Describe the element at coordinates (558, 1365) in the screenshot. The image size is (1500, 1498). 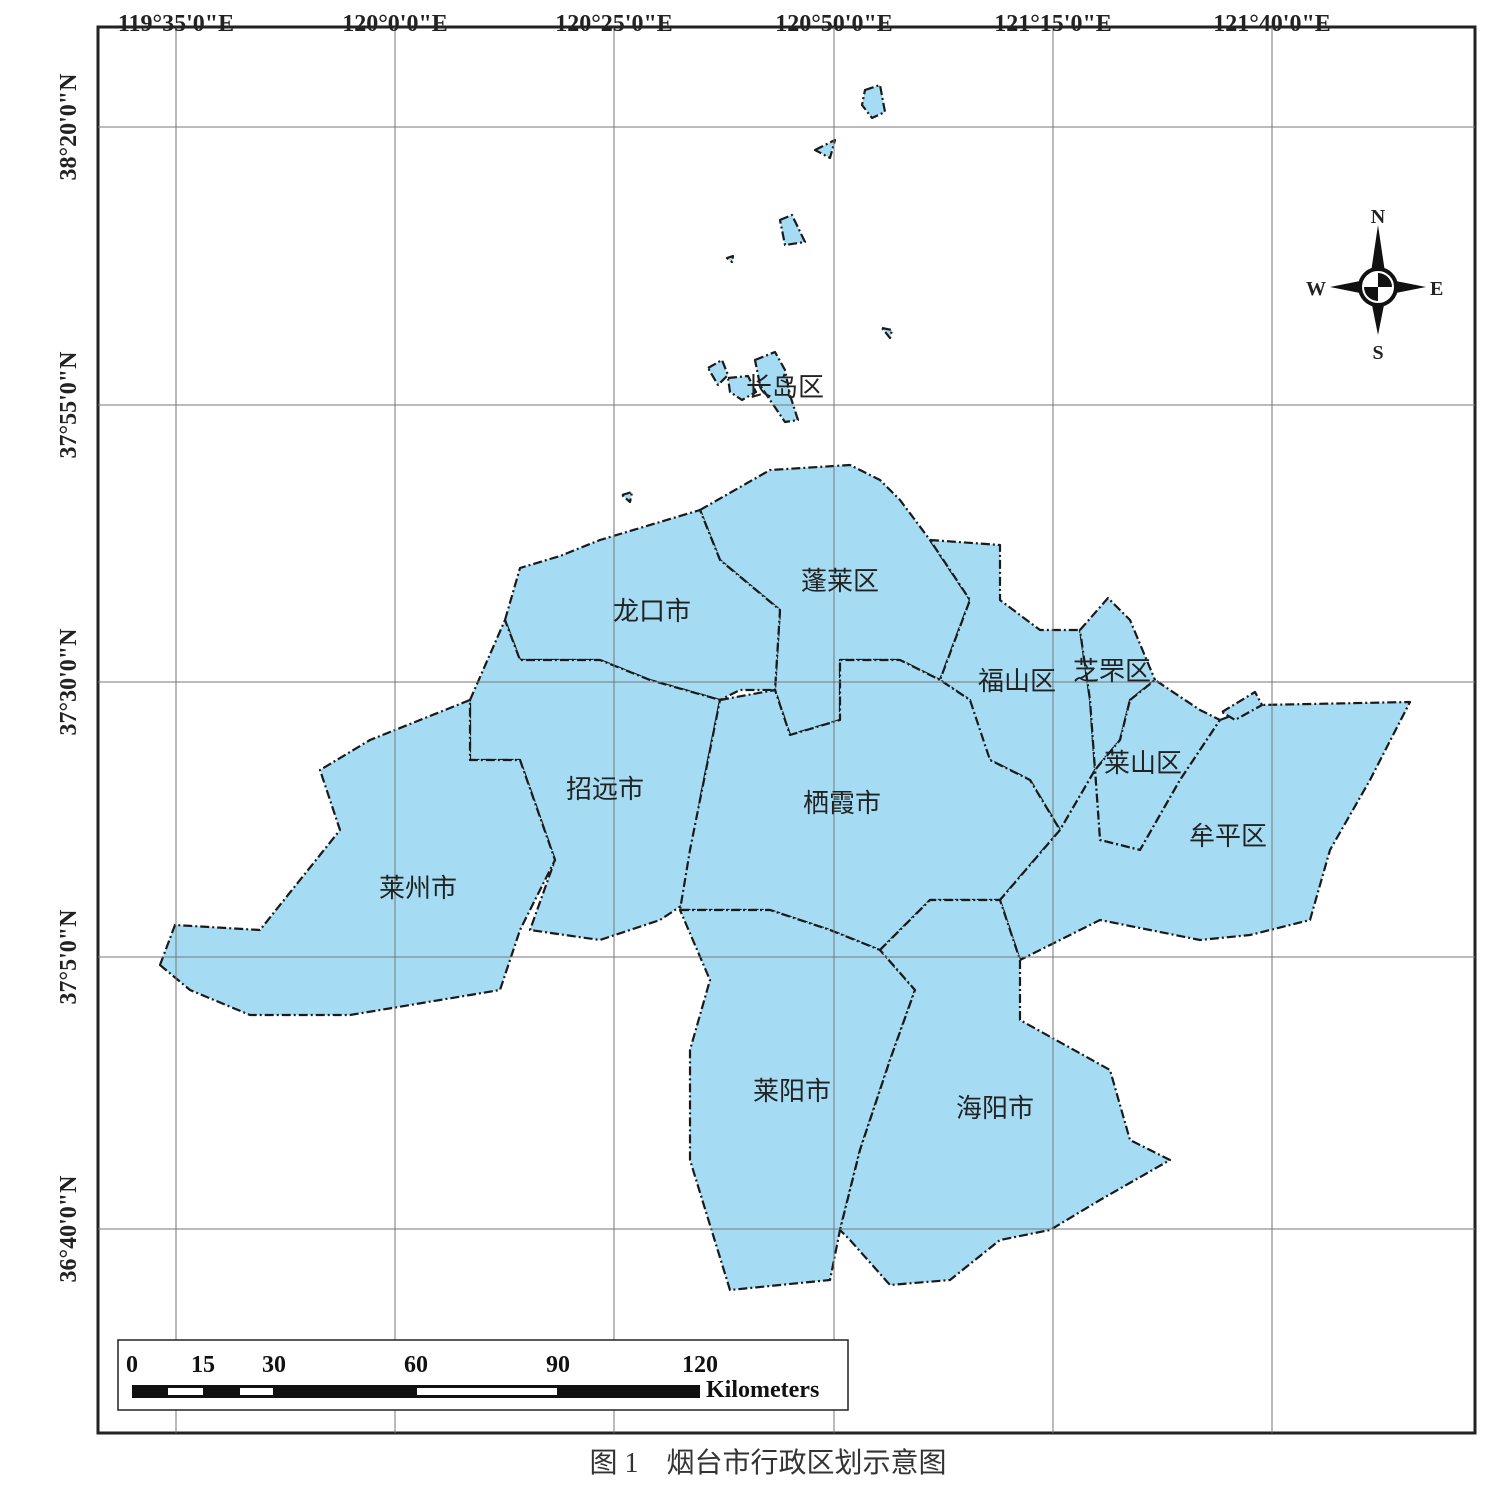
I see `scale-tick-label: 90` at that location.